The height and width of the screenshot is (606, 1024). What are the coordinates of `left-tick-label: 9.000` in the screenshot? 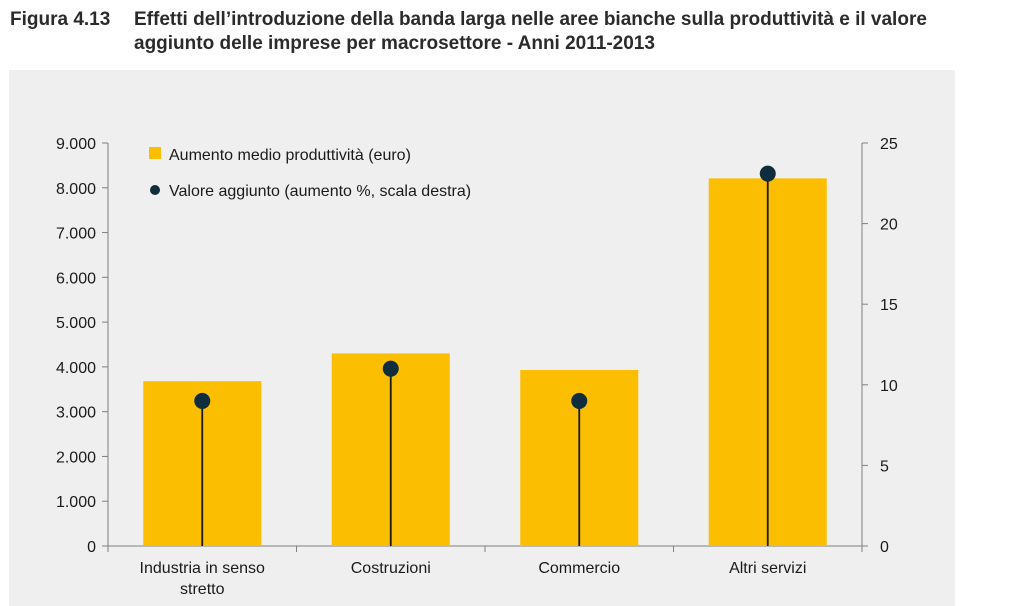 It's located at (76, 144).